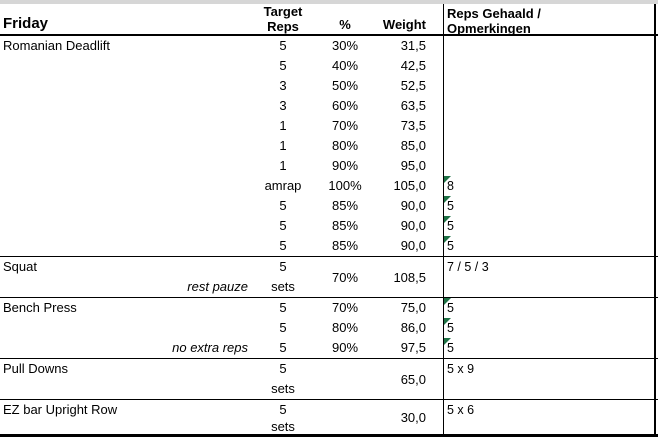  I want to click on note-cell: no extra reps, so click(210, 347).